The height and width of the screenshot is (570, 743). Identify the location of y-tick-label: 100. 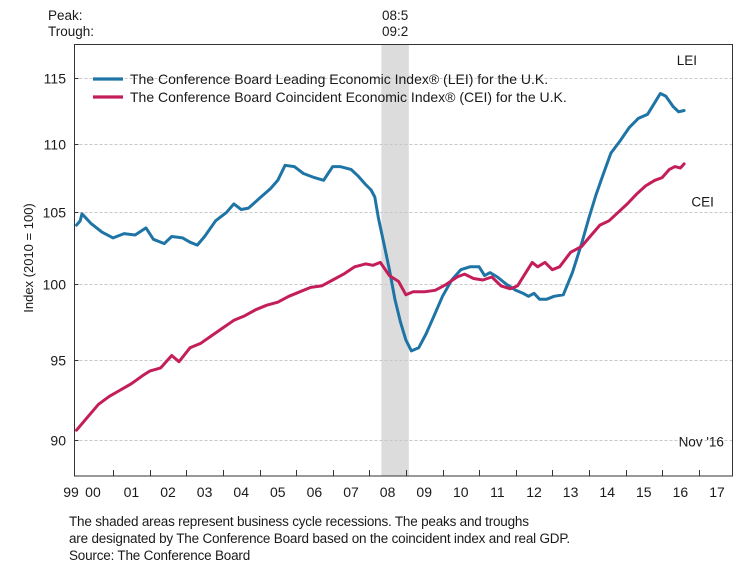
(55, 285).